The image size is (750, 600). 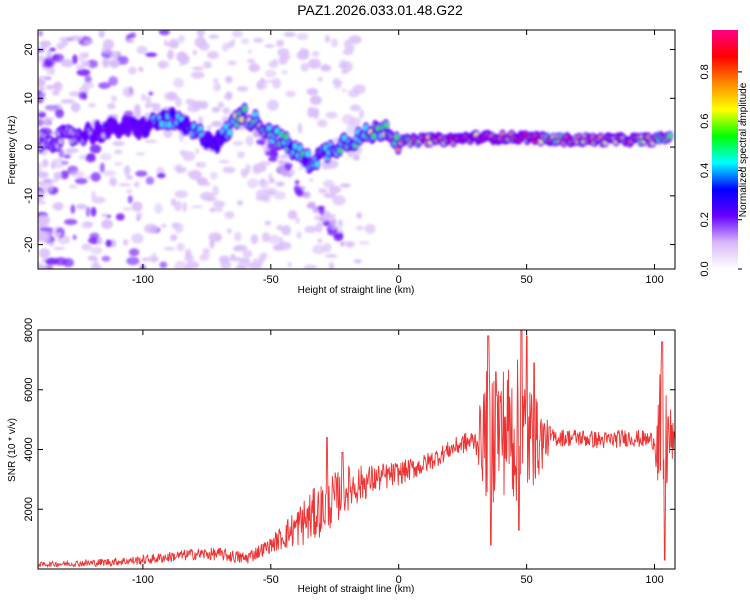 I want to click on colorbar-tick-label: 0.2, so click(x=705, y=219).